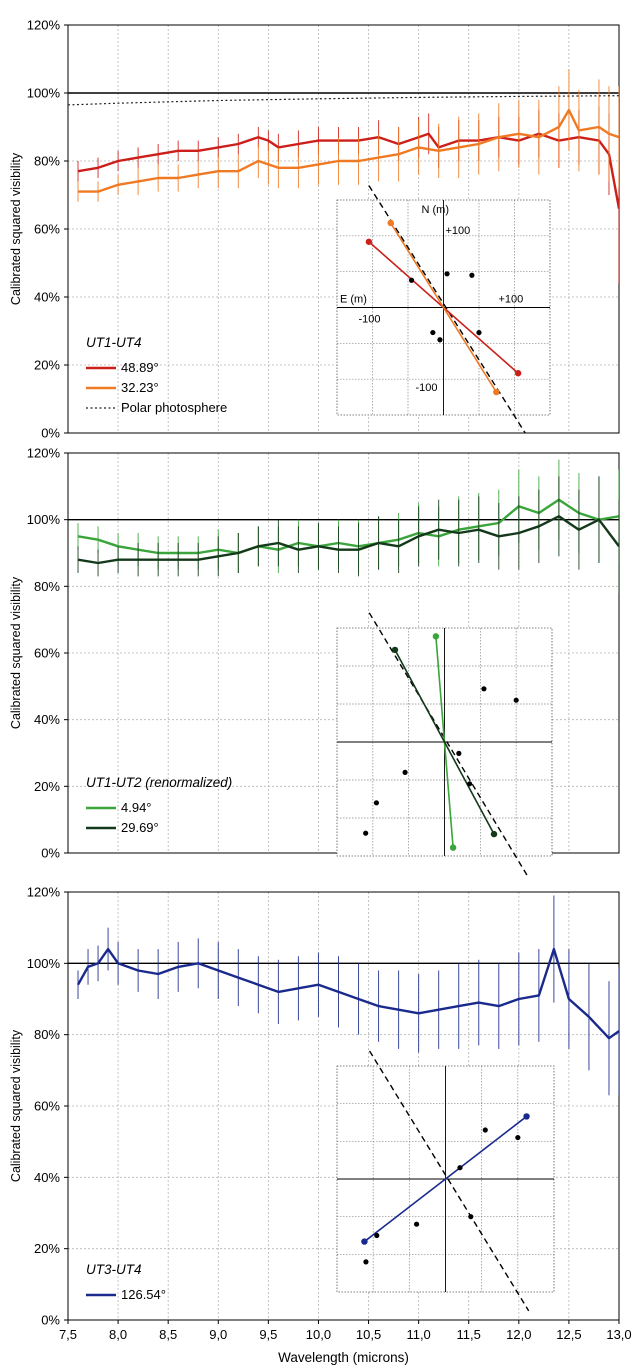  What do you see at coordinates (136, 807) in the screenshot?
I see `legend-label: 4.94°` at bounding box center [136, 807].